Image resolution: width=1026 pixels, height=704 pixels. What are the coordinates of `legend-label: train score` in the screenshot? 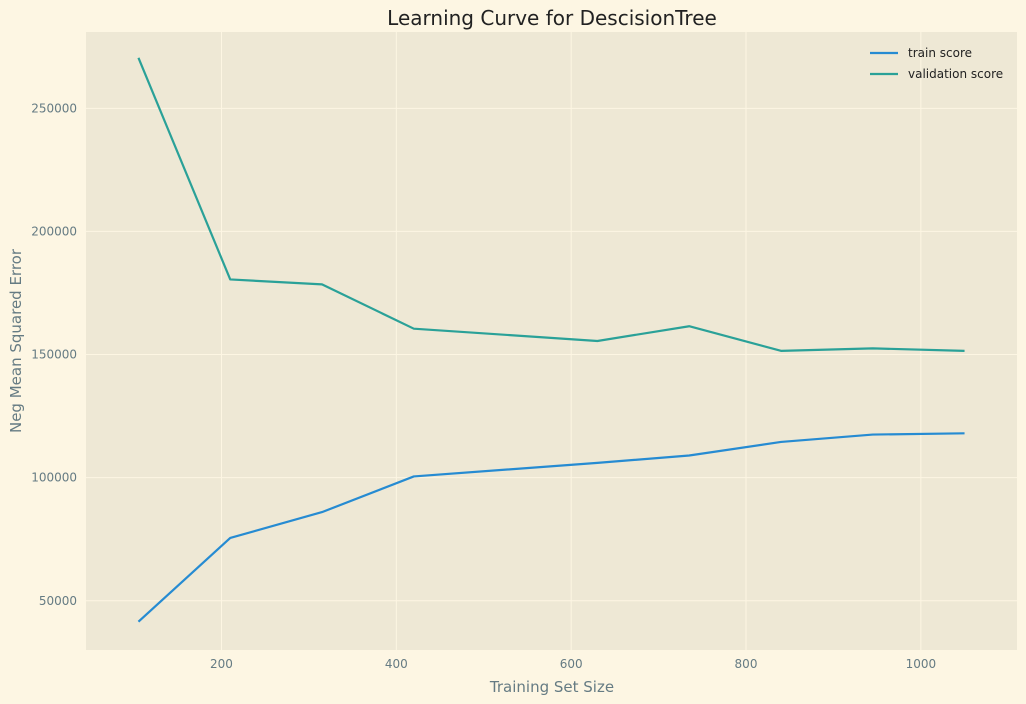 It's located at (940, 53).